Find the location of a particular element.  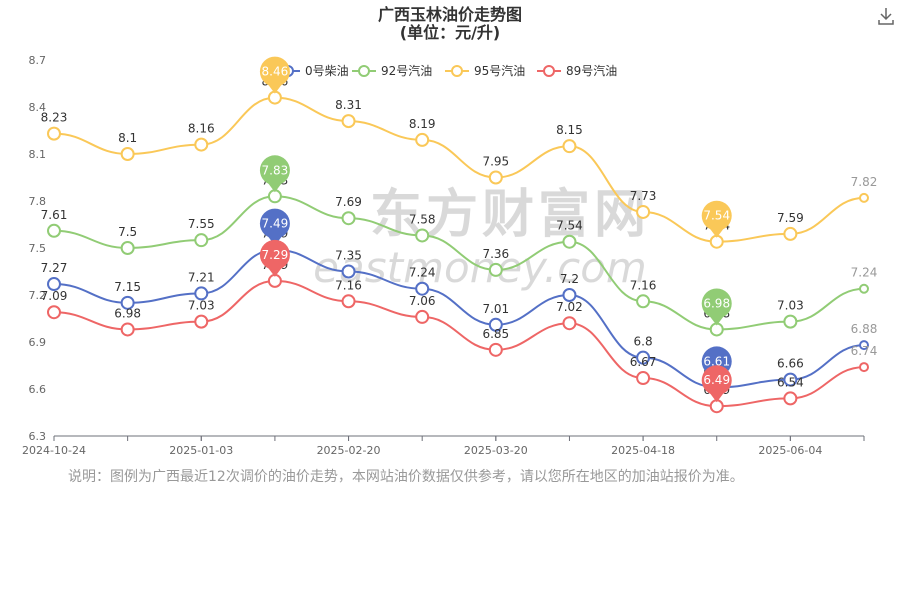

marker-value: 6.61 is located at coordinates (716, 361).